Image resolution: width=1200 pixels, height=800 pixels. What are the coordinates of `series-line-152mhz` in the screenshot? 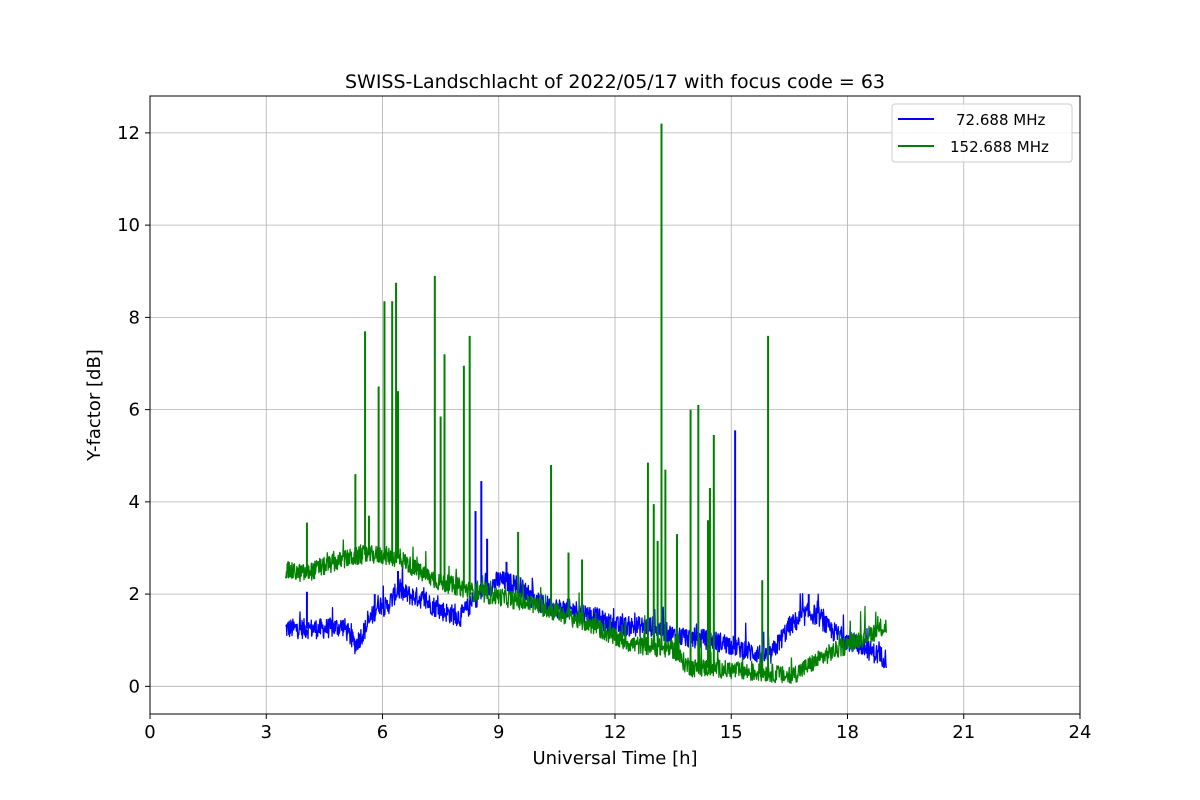 It's located at (585, 612).